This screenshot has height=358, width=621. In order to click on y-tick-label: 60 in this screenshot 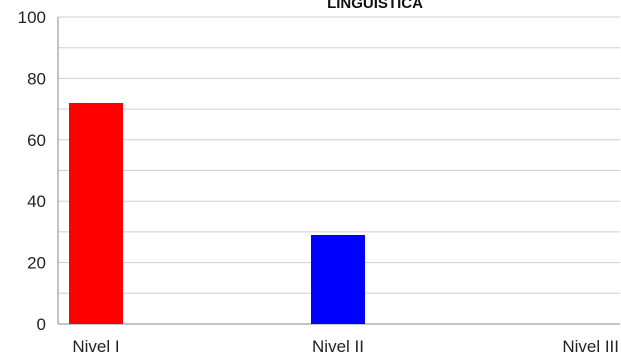, I will do `click(36, 140)`.